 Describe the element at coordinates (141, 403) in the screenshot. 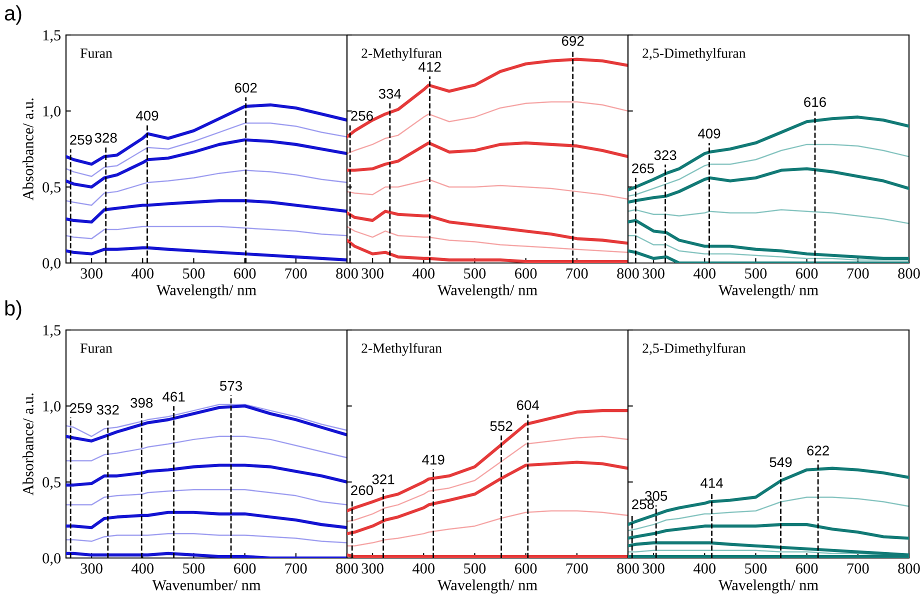

I see `ref-line-label: 398` at that location.